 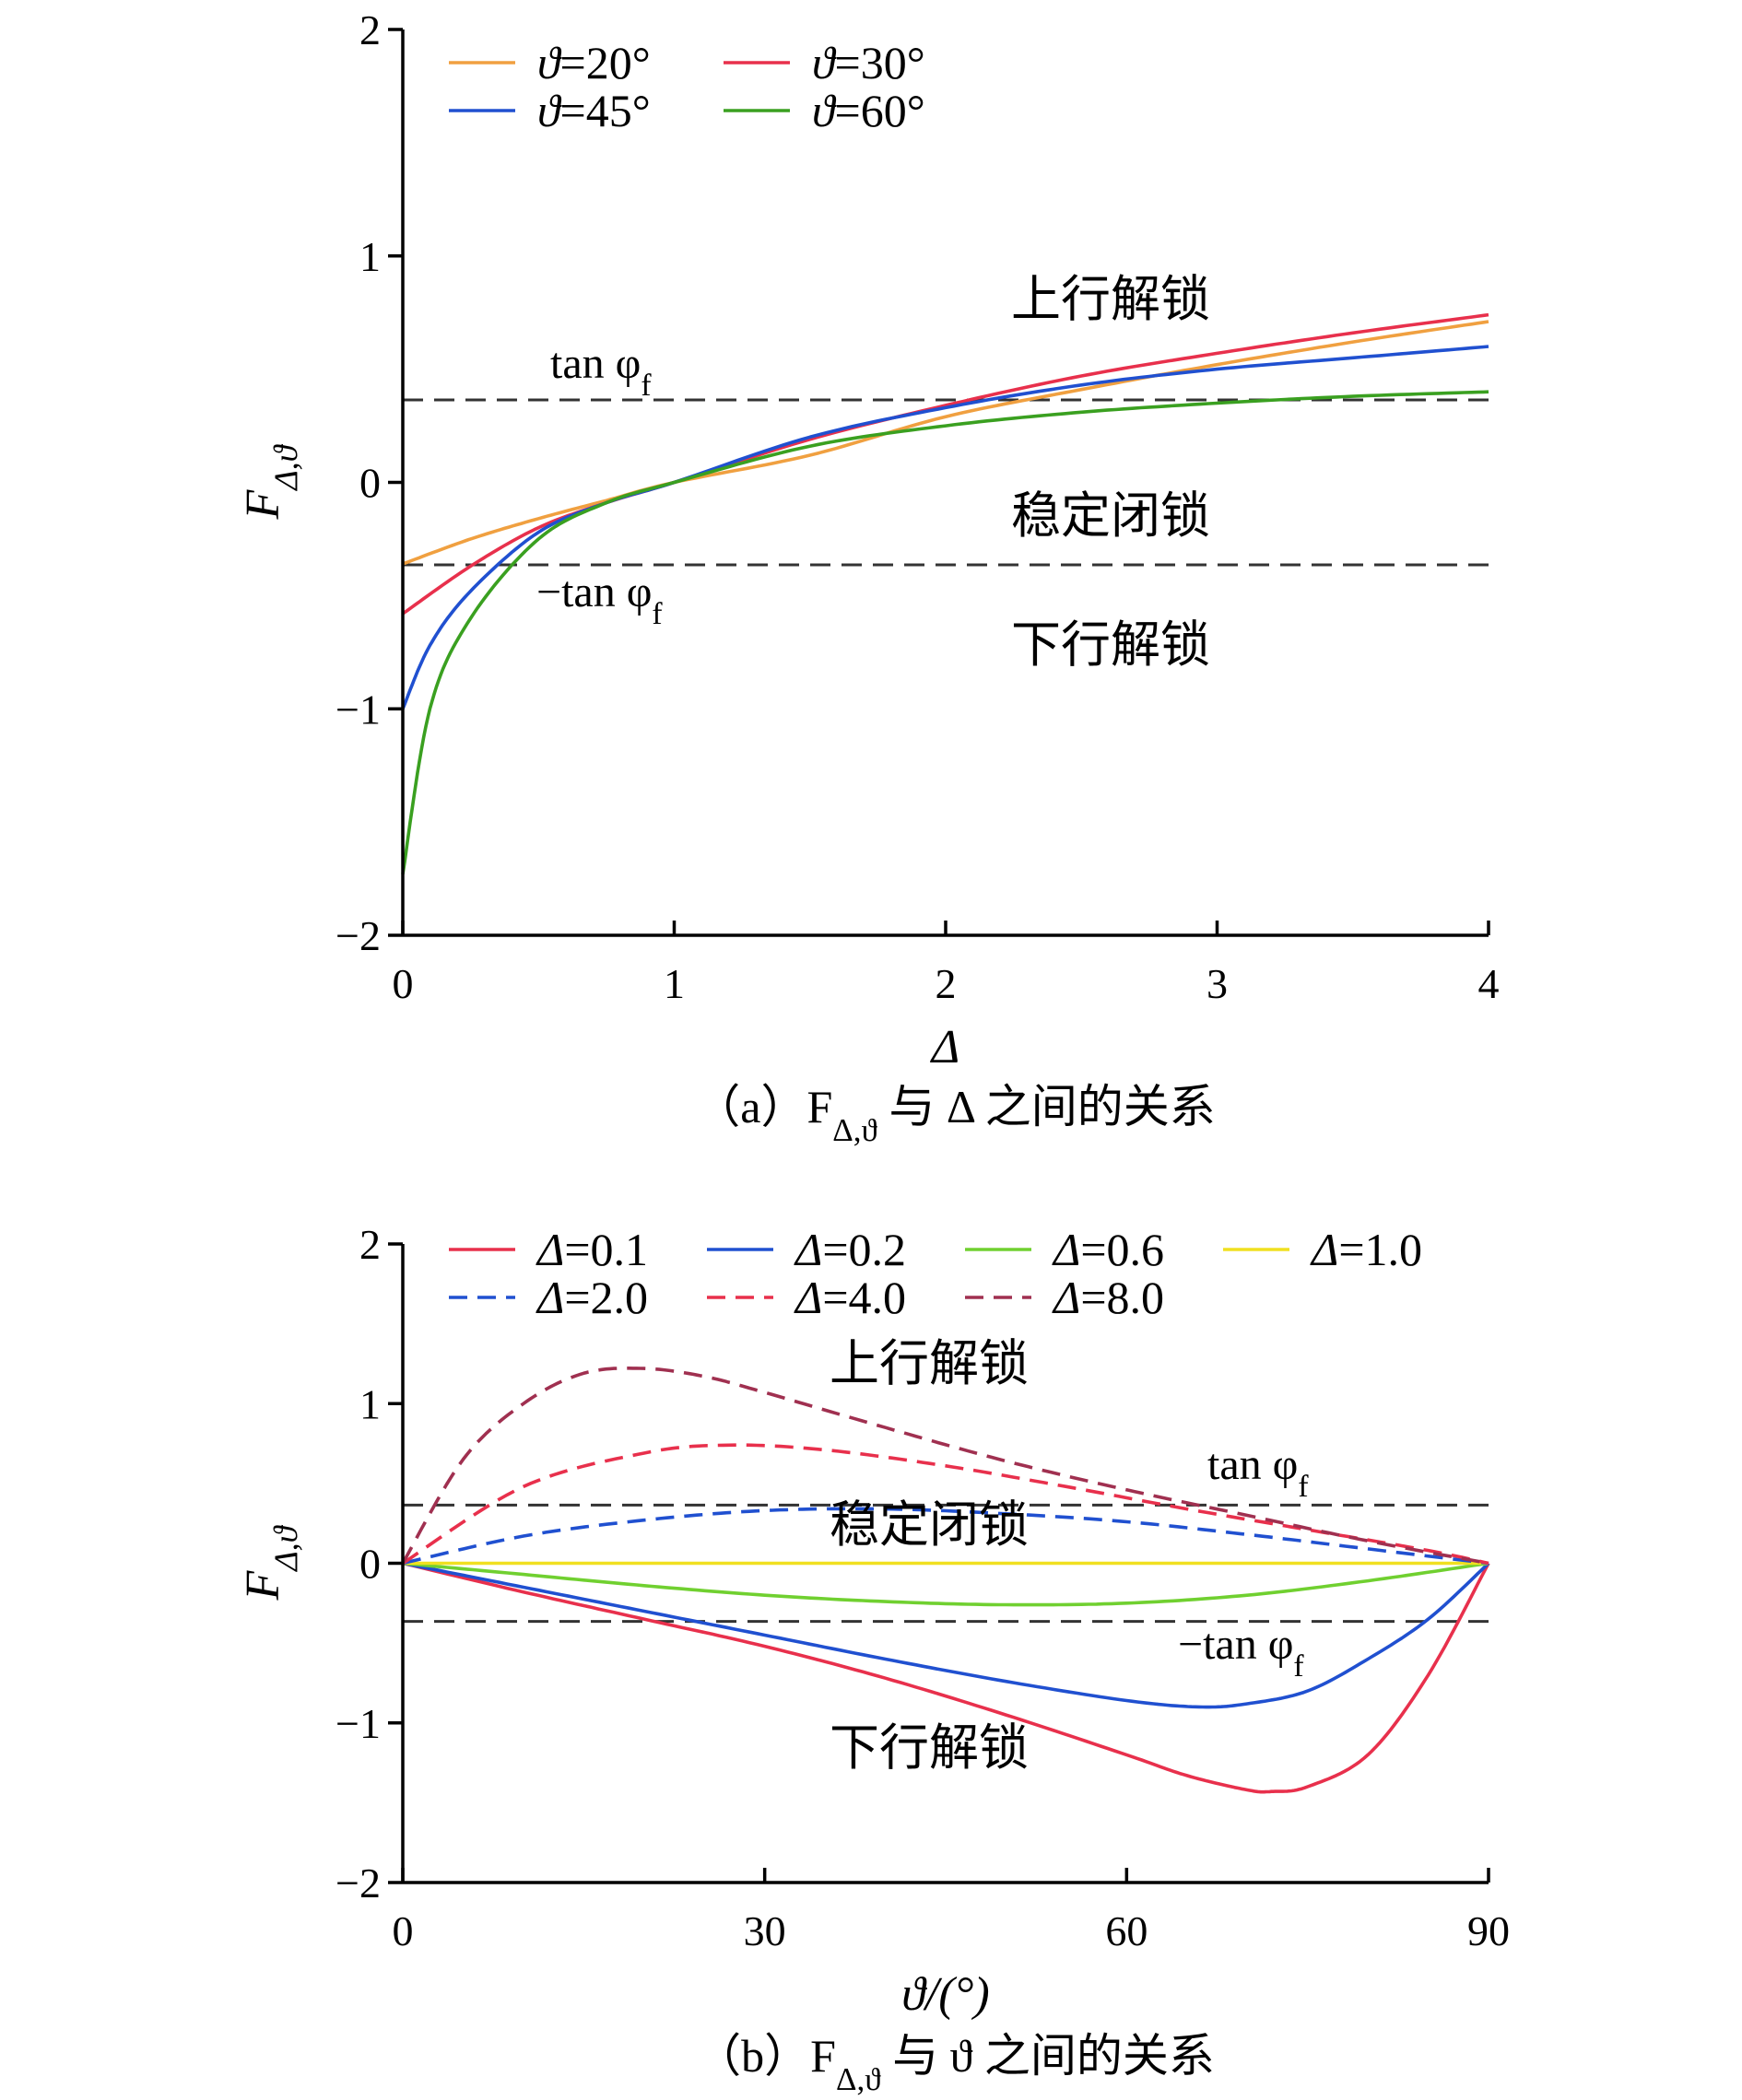 I want to click on panel-a-region-label: 上行解锁, so click(x=1110, y=299).